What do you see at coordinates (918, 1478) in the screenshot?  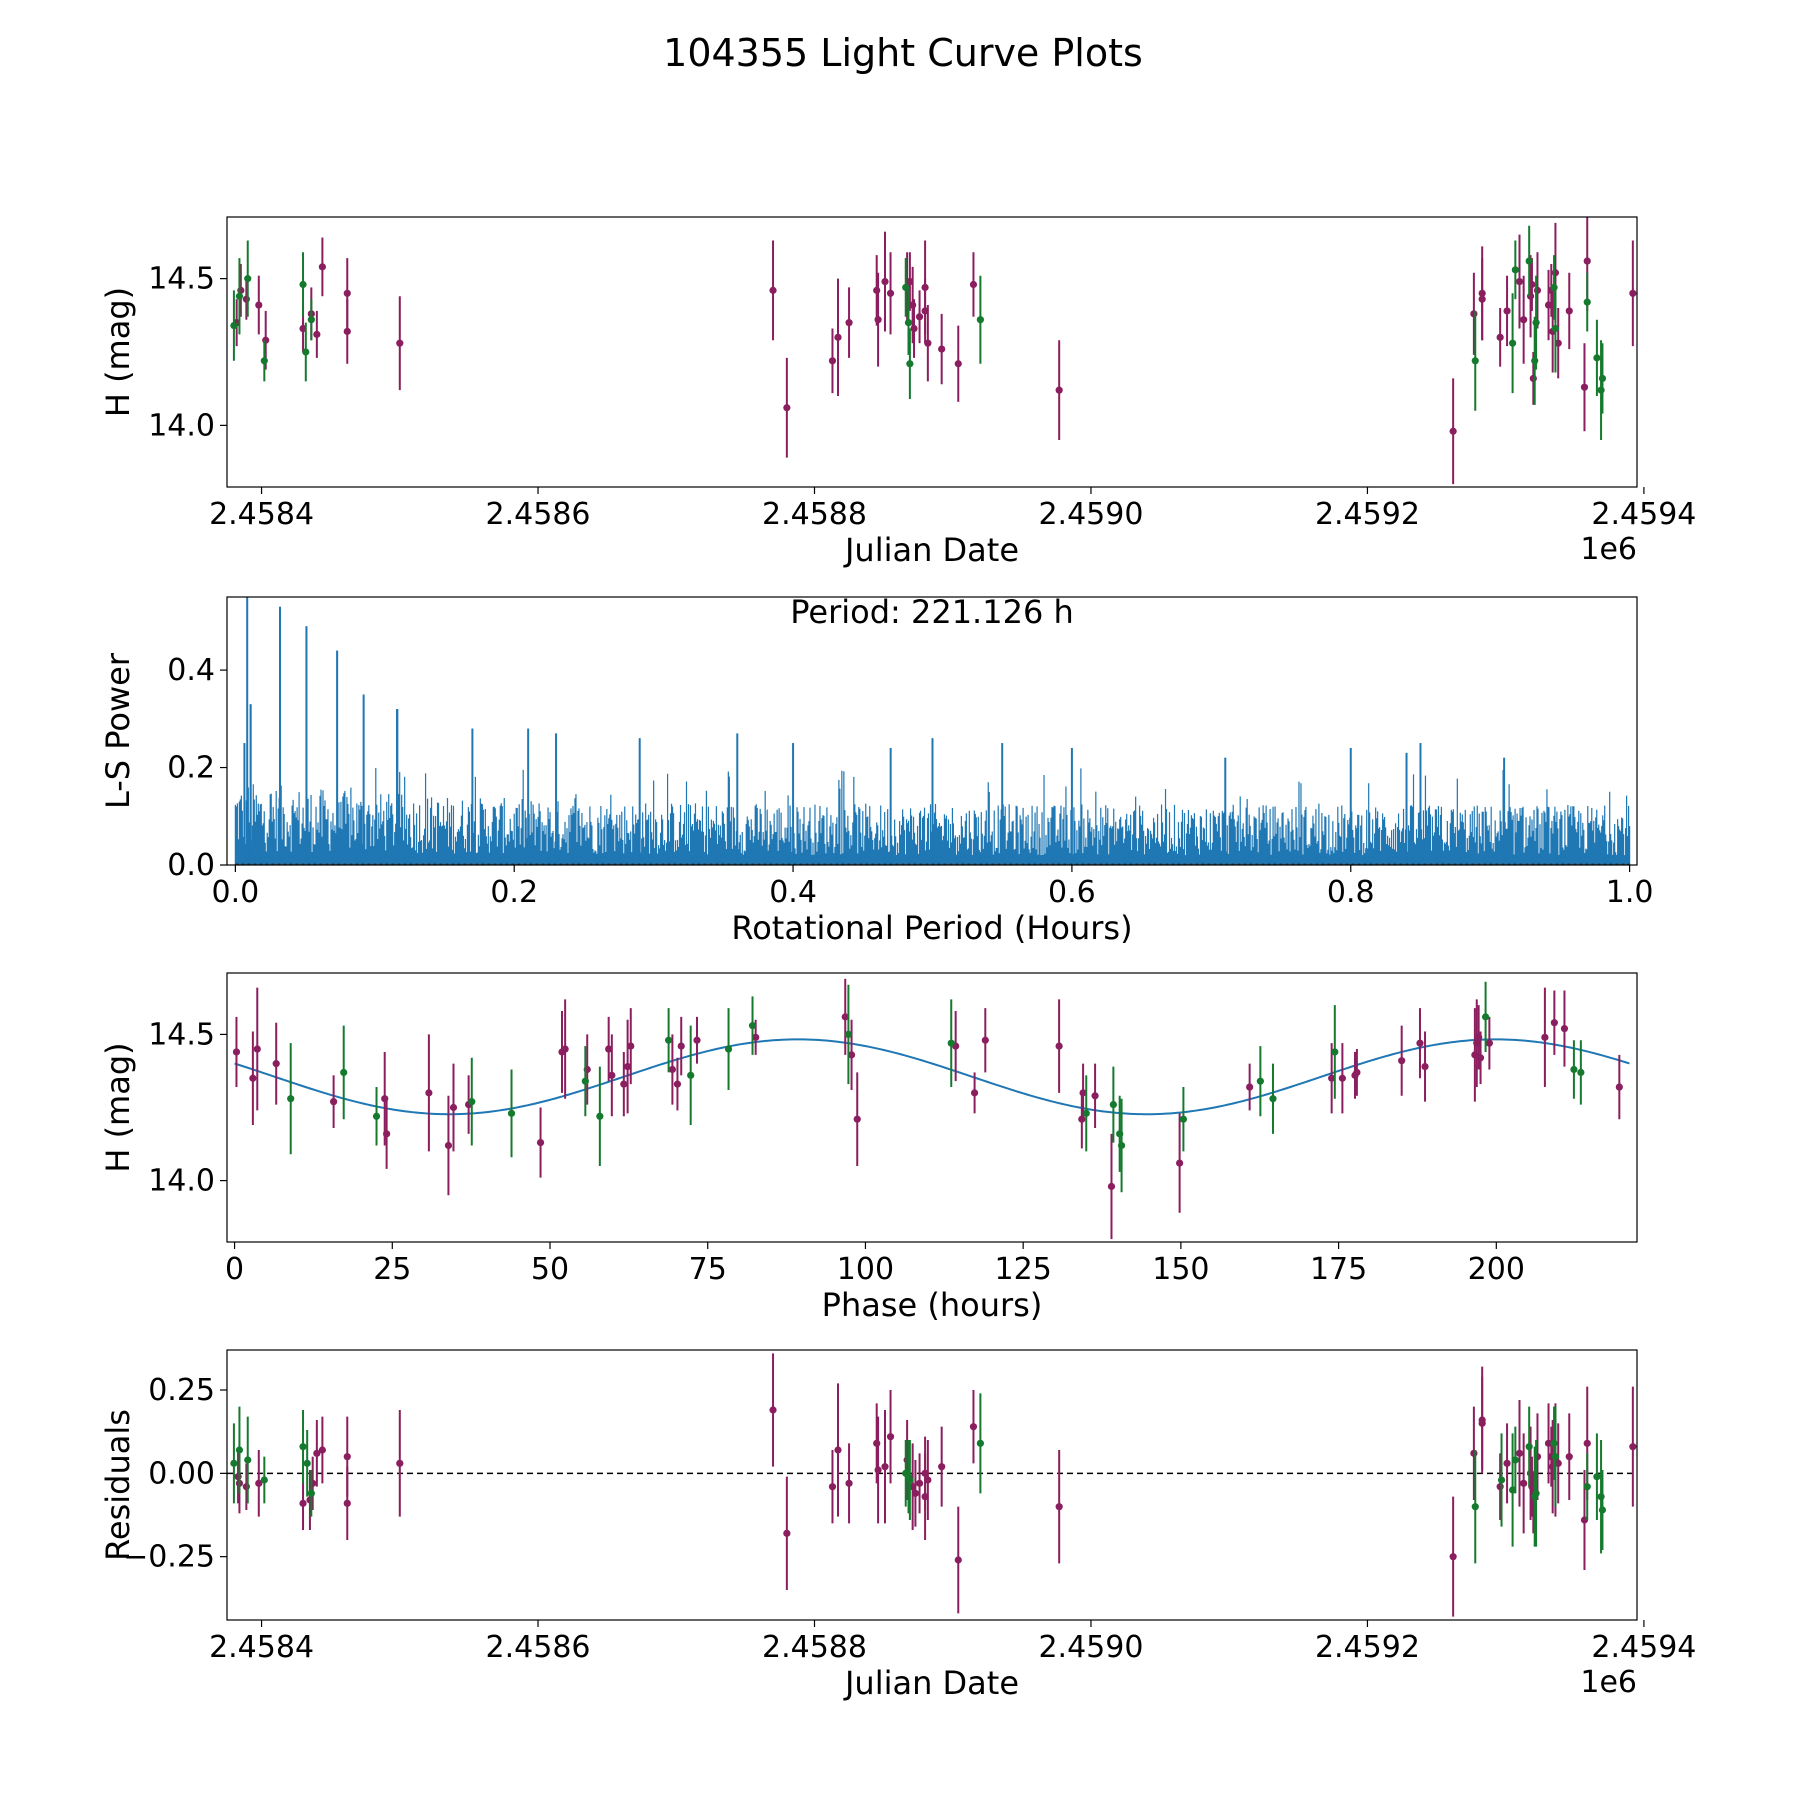 I see `series-filter-b` at bounding box center [918, 1478].